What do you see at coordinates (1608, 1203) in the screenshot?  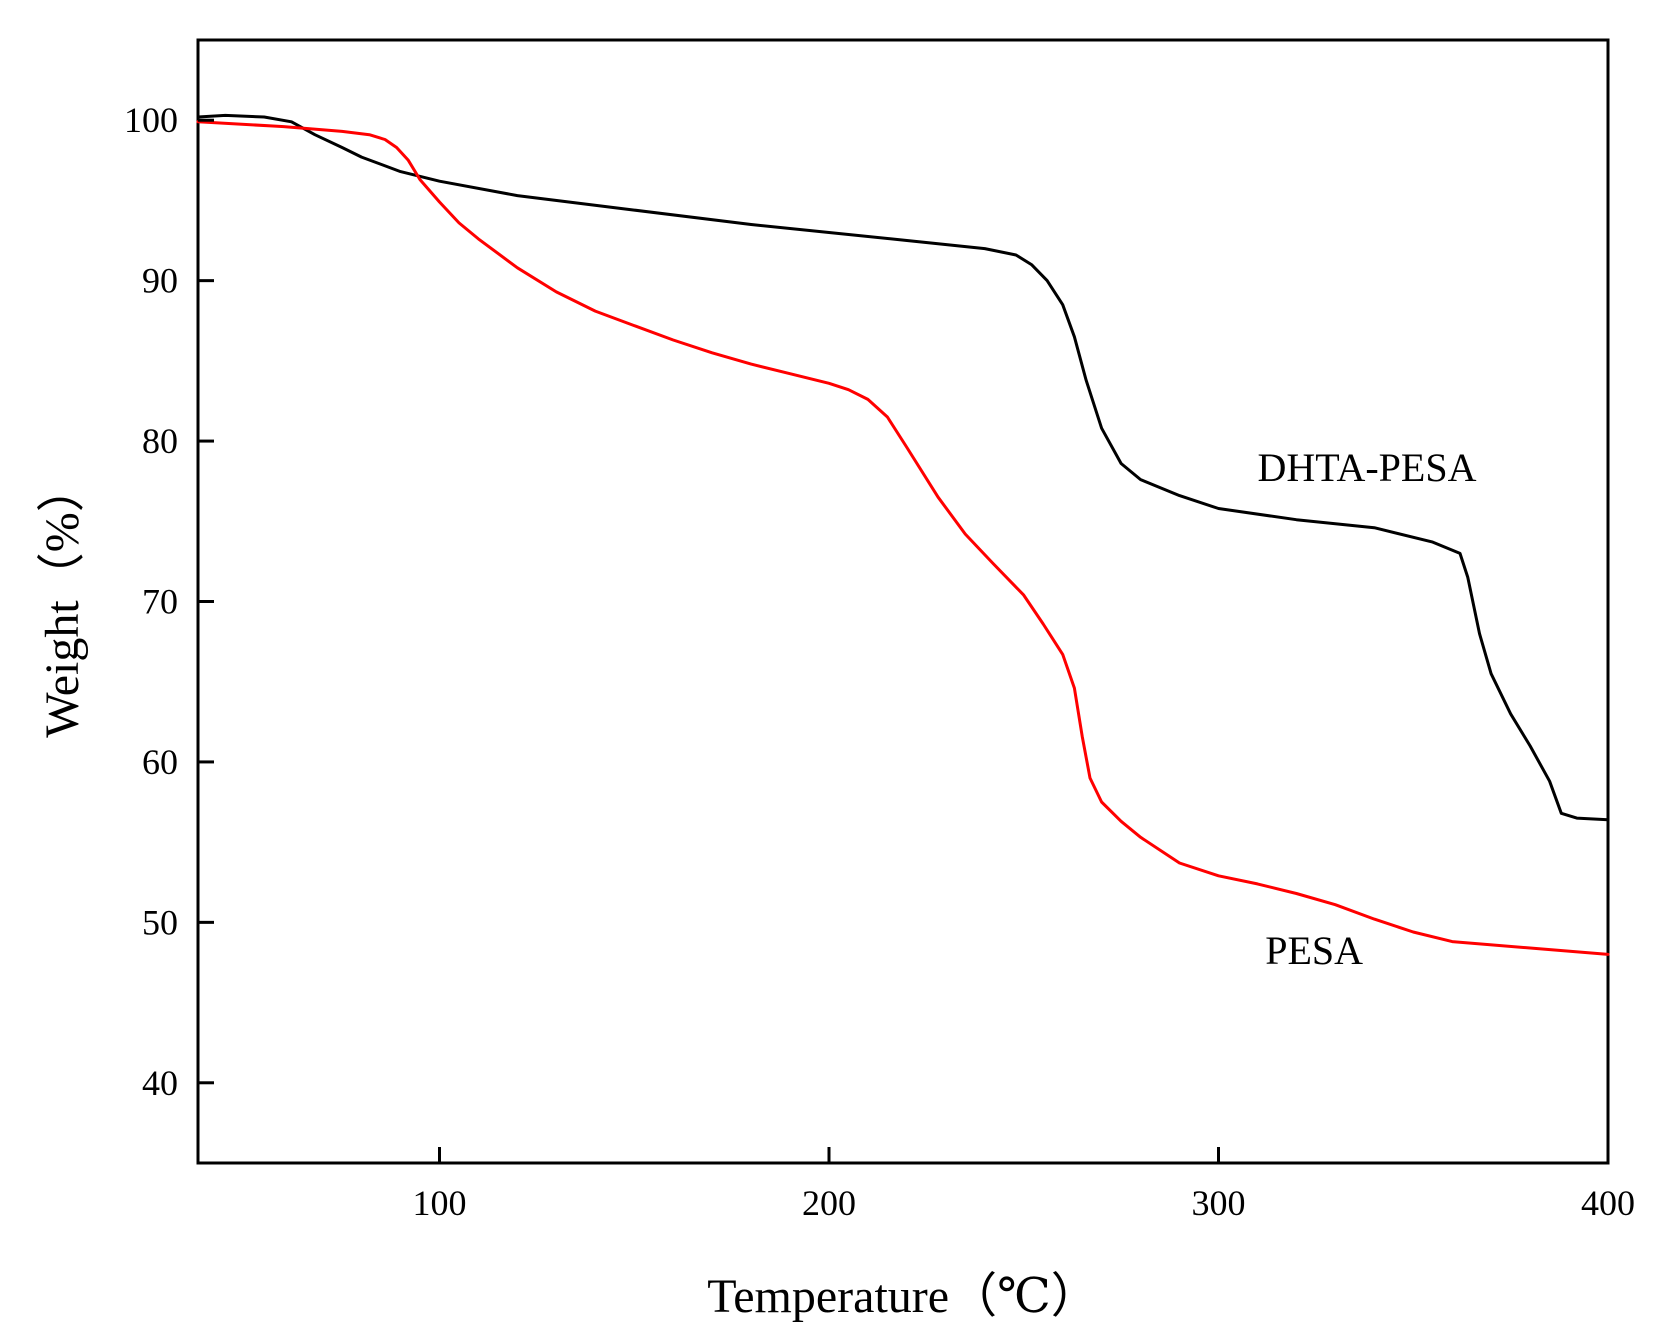 I see `x-tick-label: 400` at bounding box center [1608, 1203].